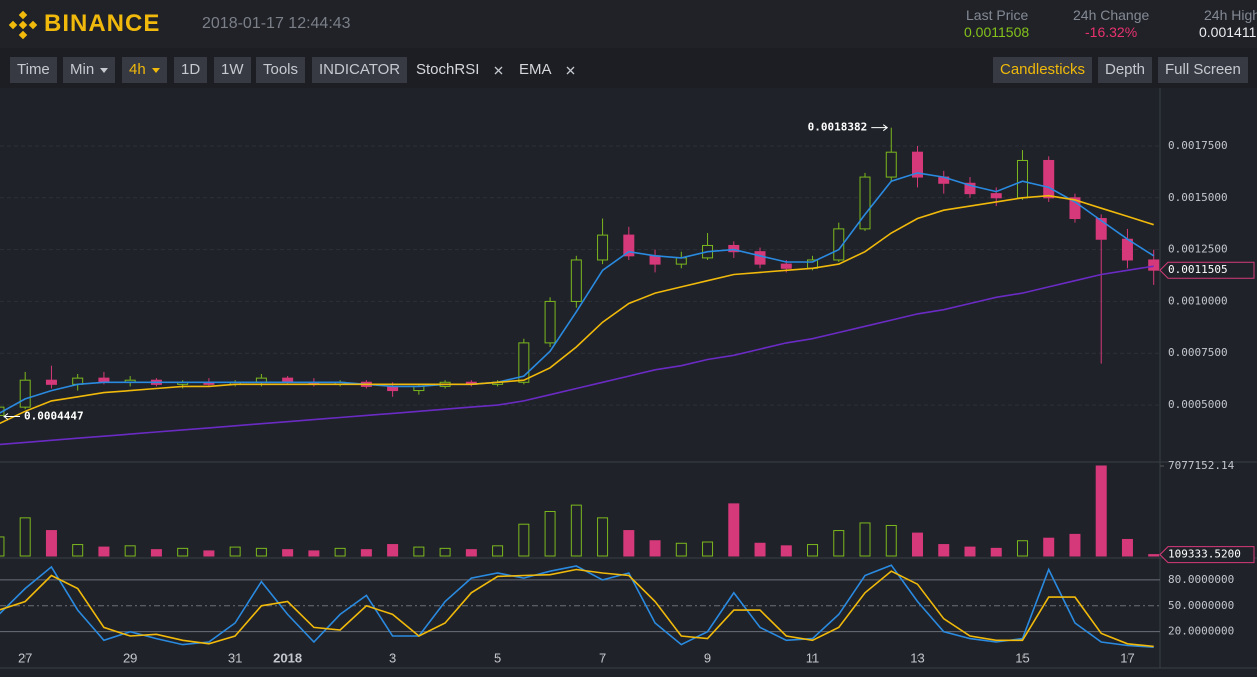  Describe the element at coordinates (707, 657) in the screenshot. I see `x-tick-label: 9` at that location.